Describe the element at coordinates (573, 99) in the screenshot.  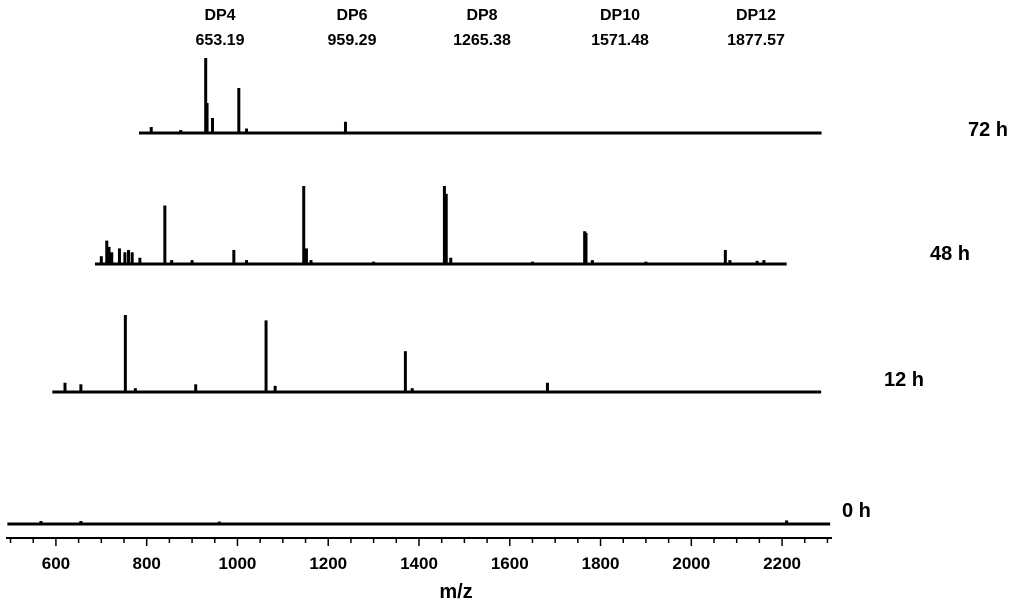
I see `spectrum-series: 72 h` at that location.